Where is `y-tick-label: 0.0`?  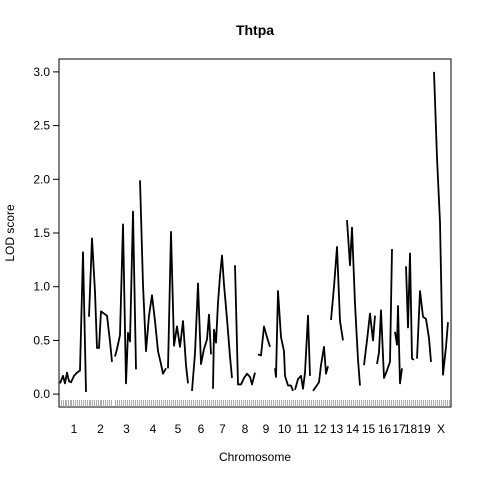 y-tick-label: 0.0 is located at coordinates (41, 394).